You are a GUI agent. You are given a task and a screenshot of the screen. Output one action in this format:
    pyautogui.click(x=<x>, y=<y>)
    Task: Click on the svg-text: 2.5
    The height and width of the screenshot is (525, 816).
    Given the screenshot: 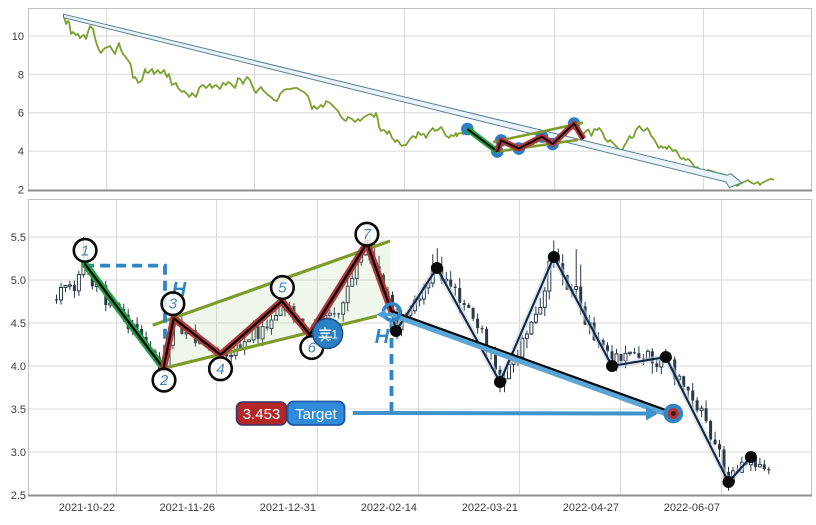 What is the action you would take?
    pyautogui.click(x=18, y=496)
    